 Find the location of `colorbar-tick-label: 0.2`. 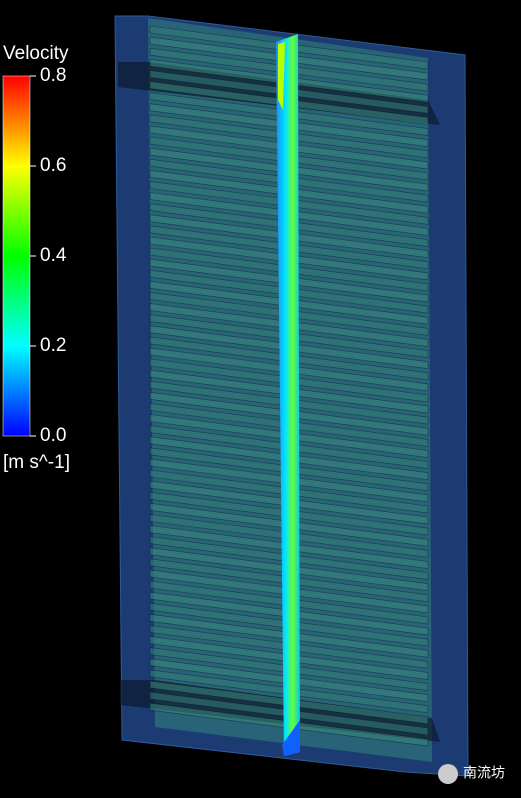

colorbar-tick-label: 0.2 is located at coordinates (53, 345).